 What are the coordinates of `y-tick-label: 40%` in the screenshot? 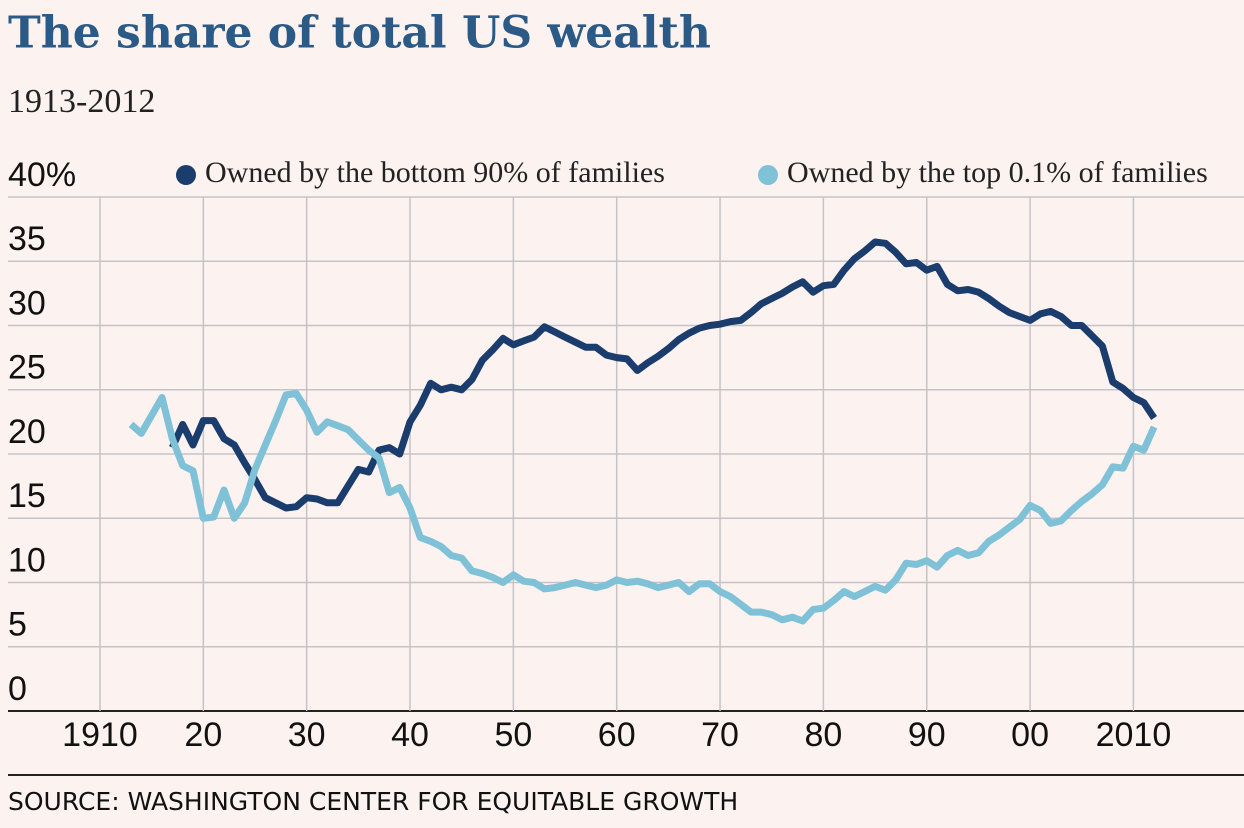 It's located at (42, 175).